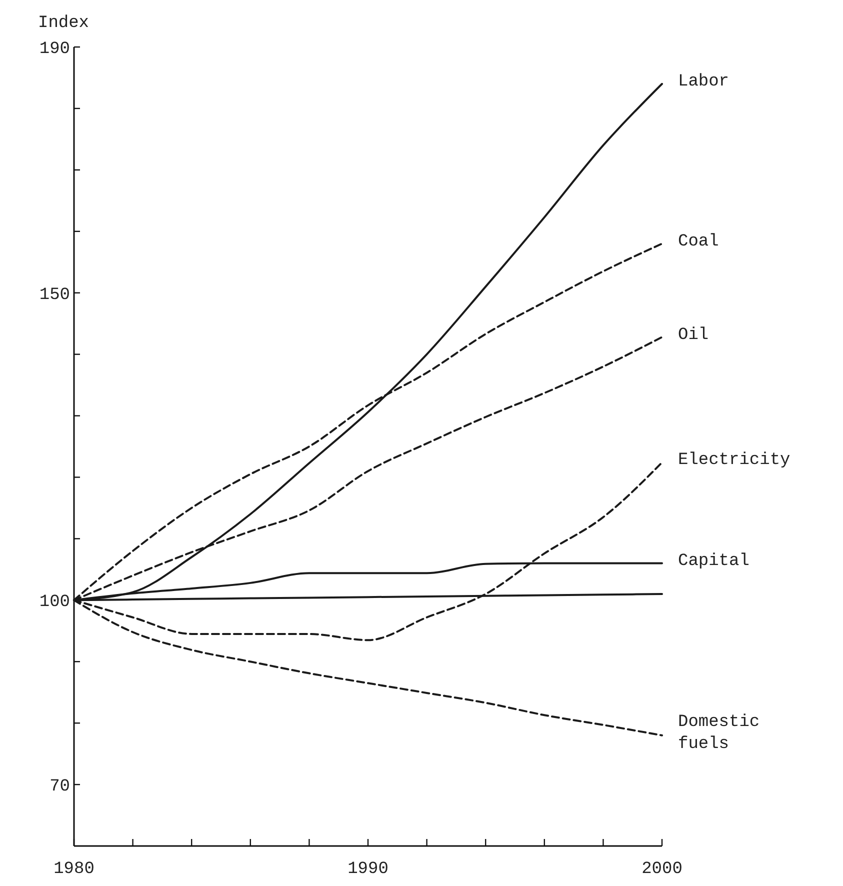 Image resolution: width=843 pixels, height=886 pixels. What do you see at coordinates (719, 733) in the screenshot?
I see `series-label: Domestic fuels` at bounding box center [719, 733].